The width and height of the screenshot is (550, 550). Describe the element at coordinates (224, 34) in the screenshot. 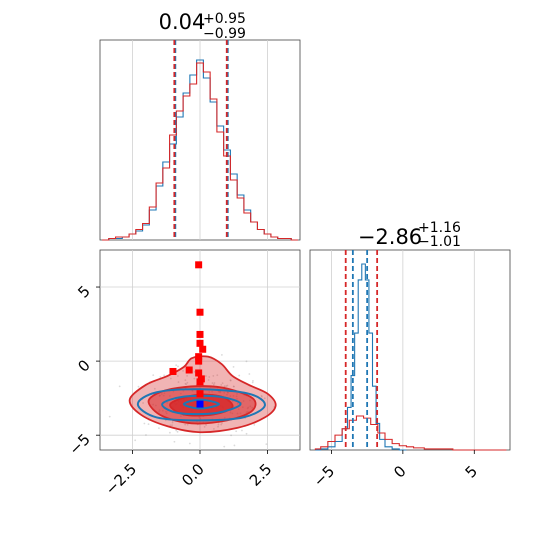

I see `title-lower-error: −0.99` at that location.